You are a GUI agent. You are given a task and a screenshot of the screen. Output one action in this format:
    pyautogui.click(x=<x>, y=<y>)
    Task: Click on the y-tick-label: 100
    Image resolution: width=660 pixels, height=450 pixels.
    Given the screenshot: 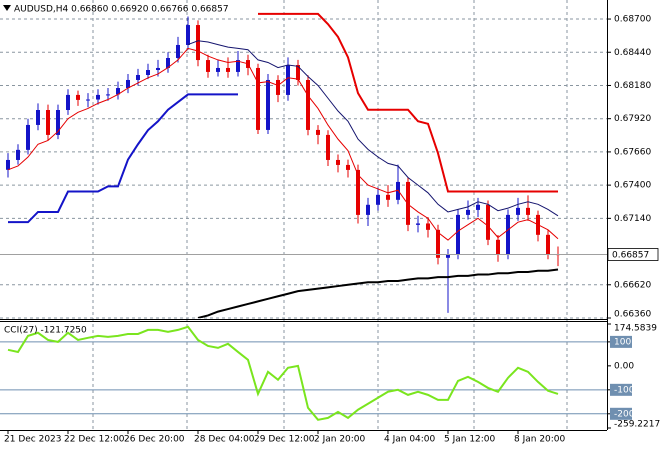 What is the action you would take?
    pyautogui.click(x=622, y=342)
    